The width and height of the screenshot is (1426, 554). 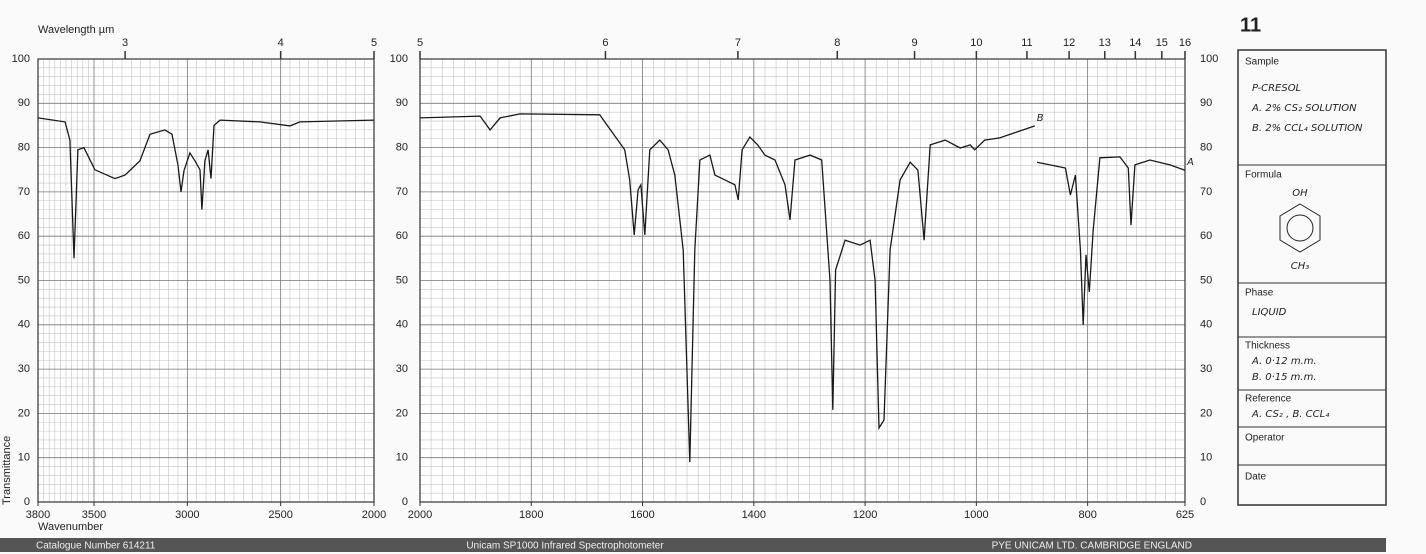 I want to click on x-tick-label: 1200, so click(x=865, y=515).